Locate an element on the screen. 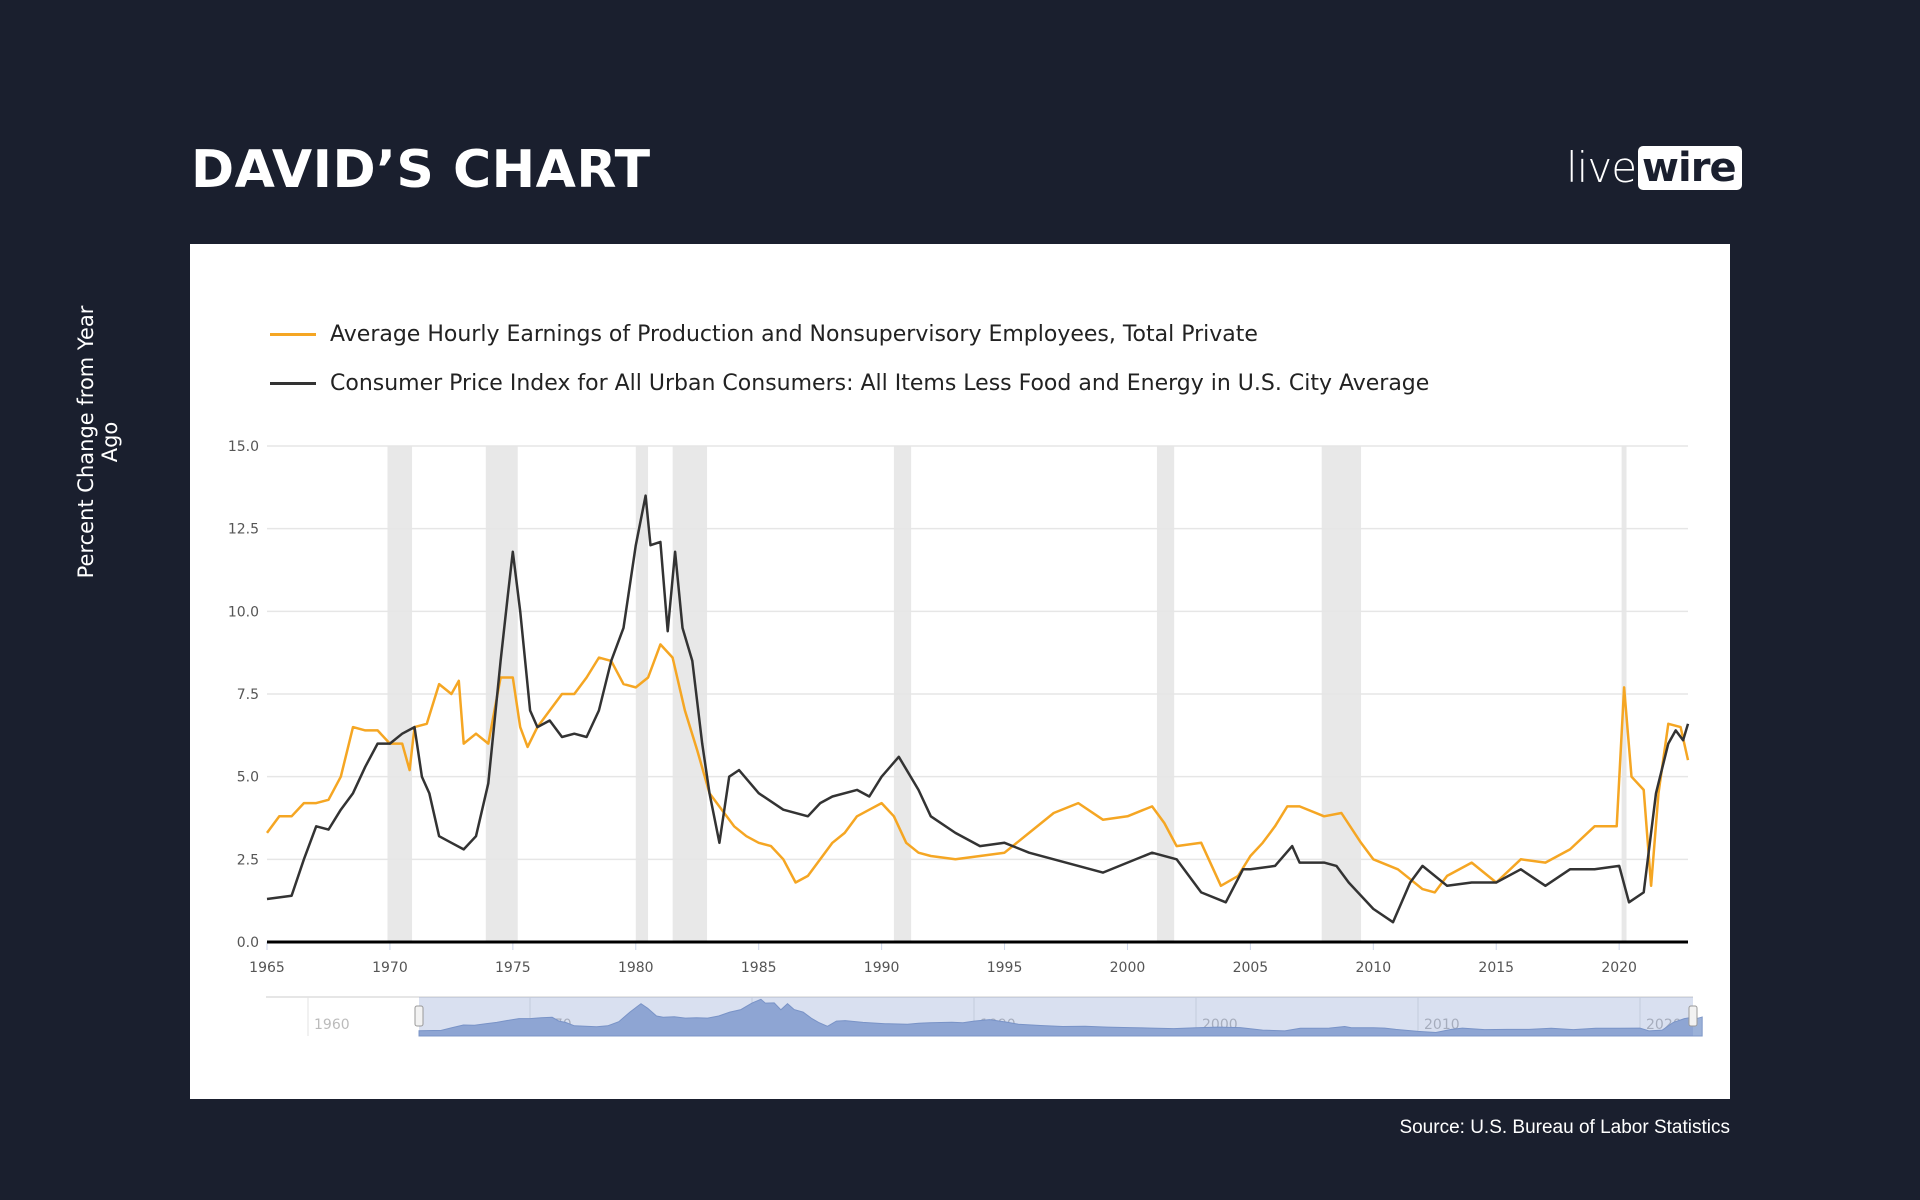 The width and height of the screenshot is (1920, 1200). legend-swatch-cpi is located at coordinates (293, 383).